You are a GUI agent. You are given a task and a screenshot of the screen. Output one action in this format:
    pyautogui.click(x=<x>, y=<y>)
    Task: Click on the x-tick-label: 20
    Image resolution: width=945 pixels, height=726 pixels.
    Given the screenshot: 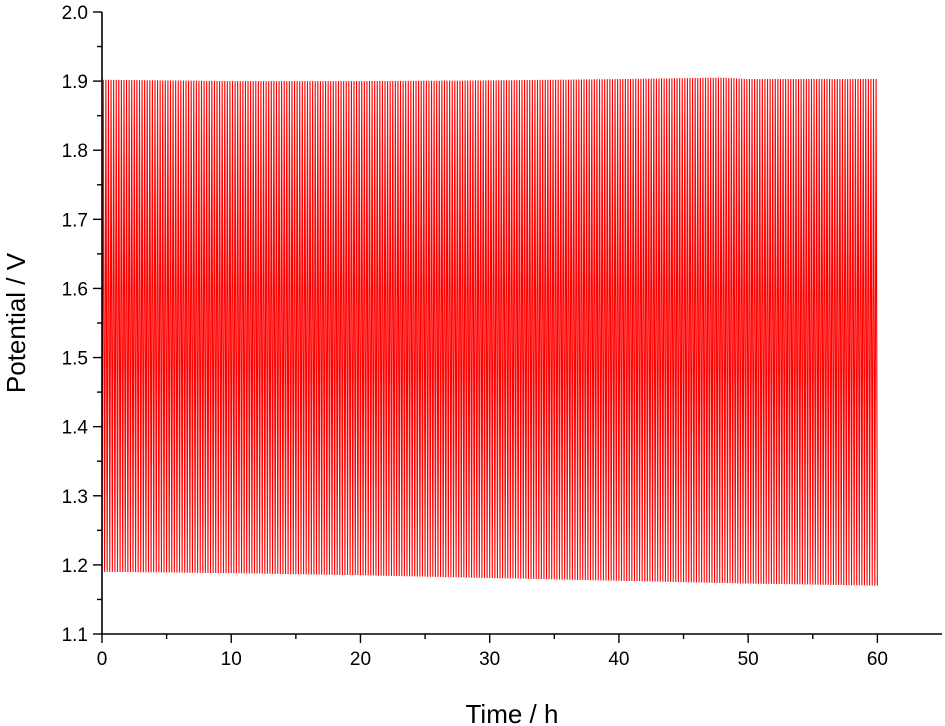 What is the action you would take?
    pyautogui.click(x=360, y=659)
    